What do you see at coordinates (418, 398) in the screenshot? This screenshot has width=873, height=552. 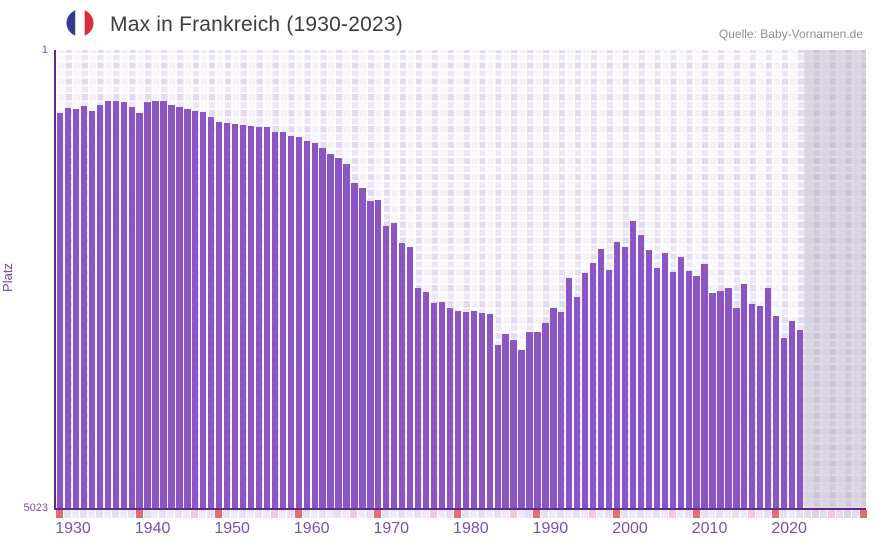 I see `bar-1975` at bounding box center [418, 398].